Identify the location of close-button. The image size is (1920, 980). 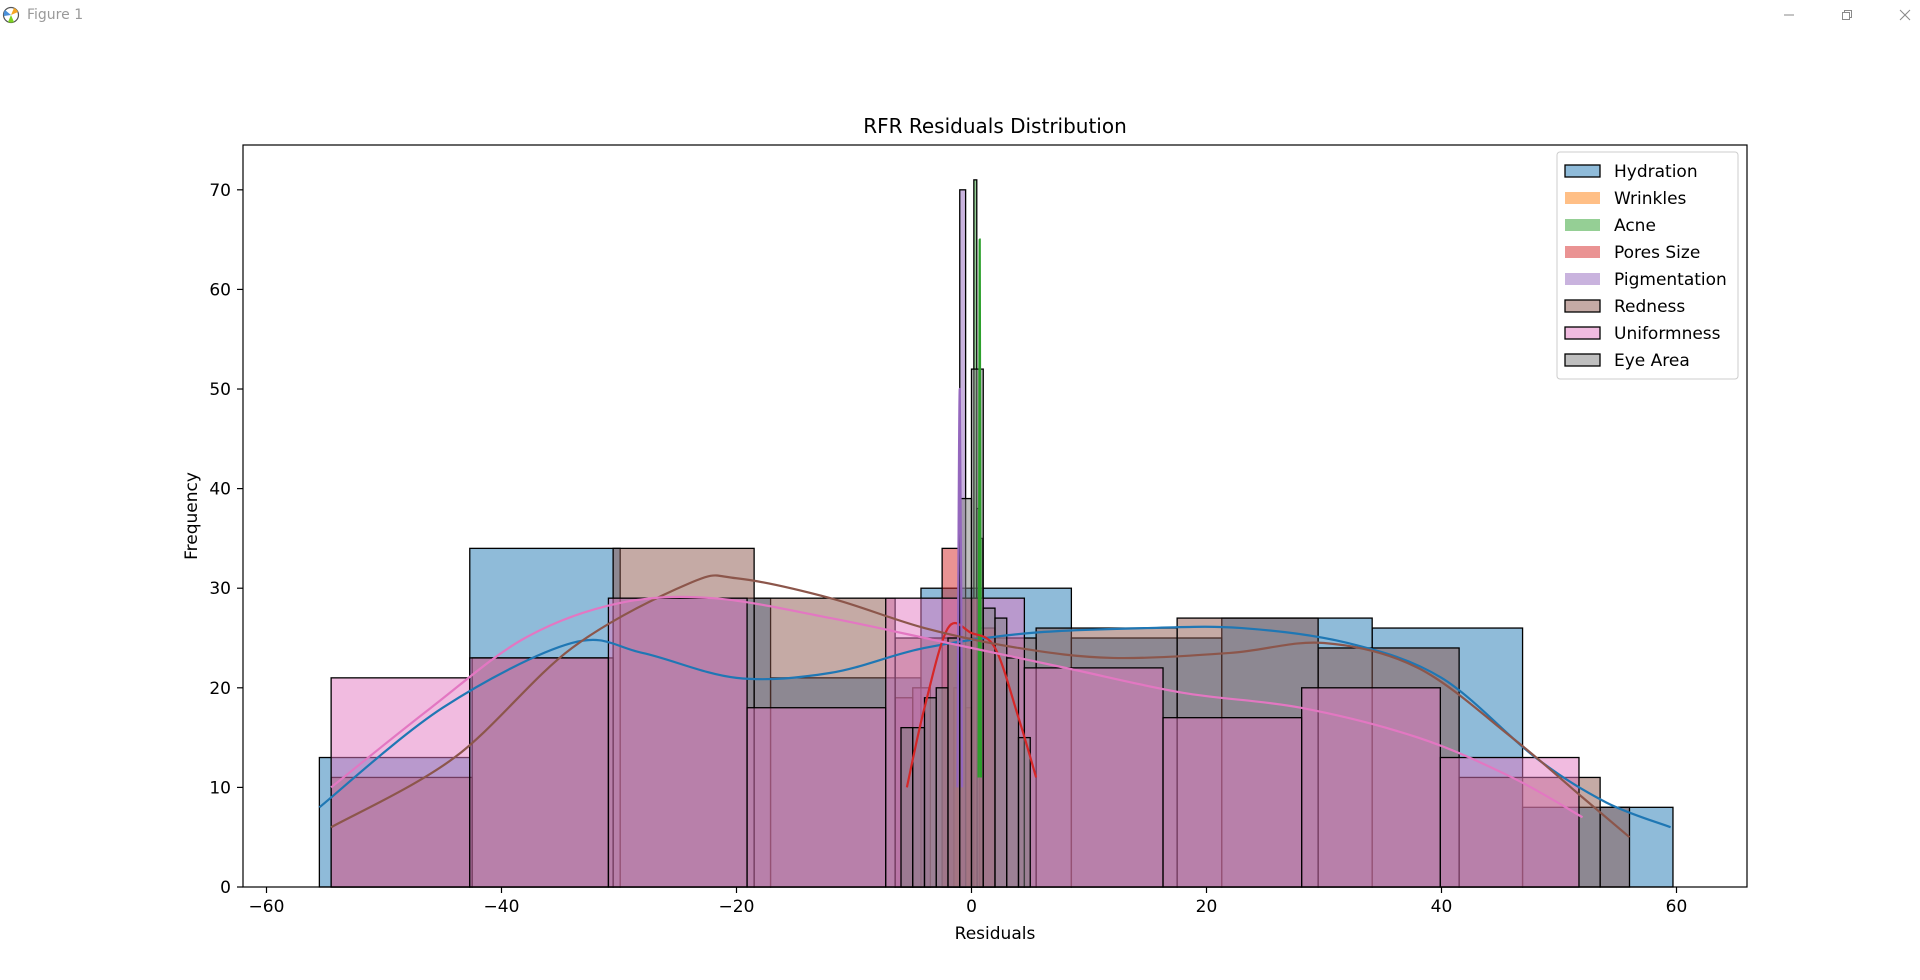
(1898, 15).